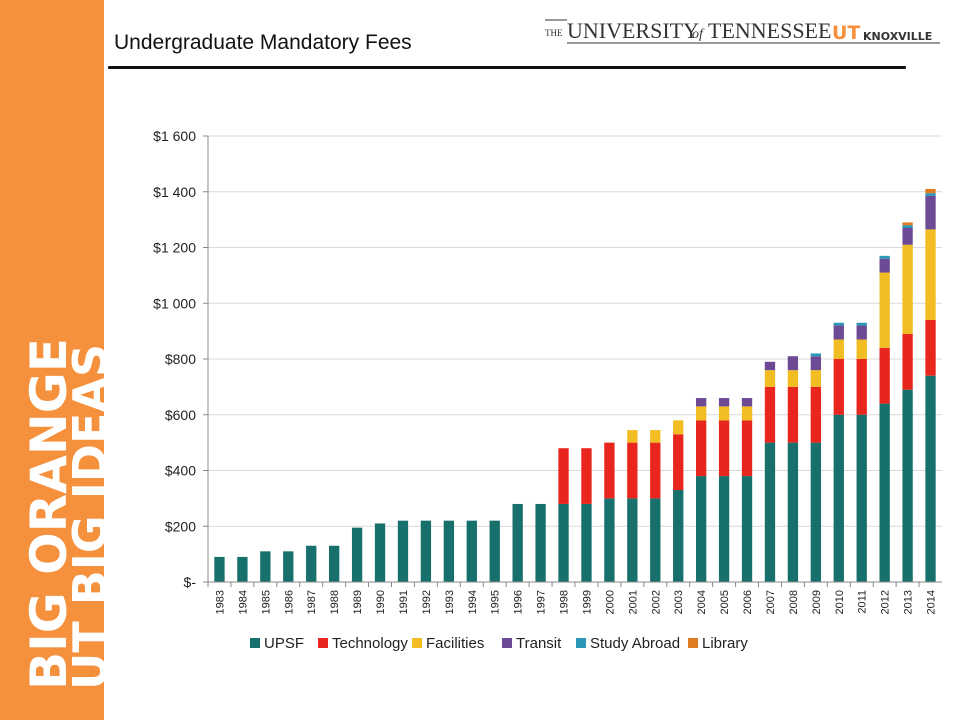  Describe the element at coordinates (49, 514) in the screenshot. I see `svg-text: BIG ORANGE` at that location.